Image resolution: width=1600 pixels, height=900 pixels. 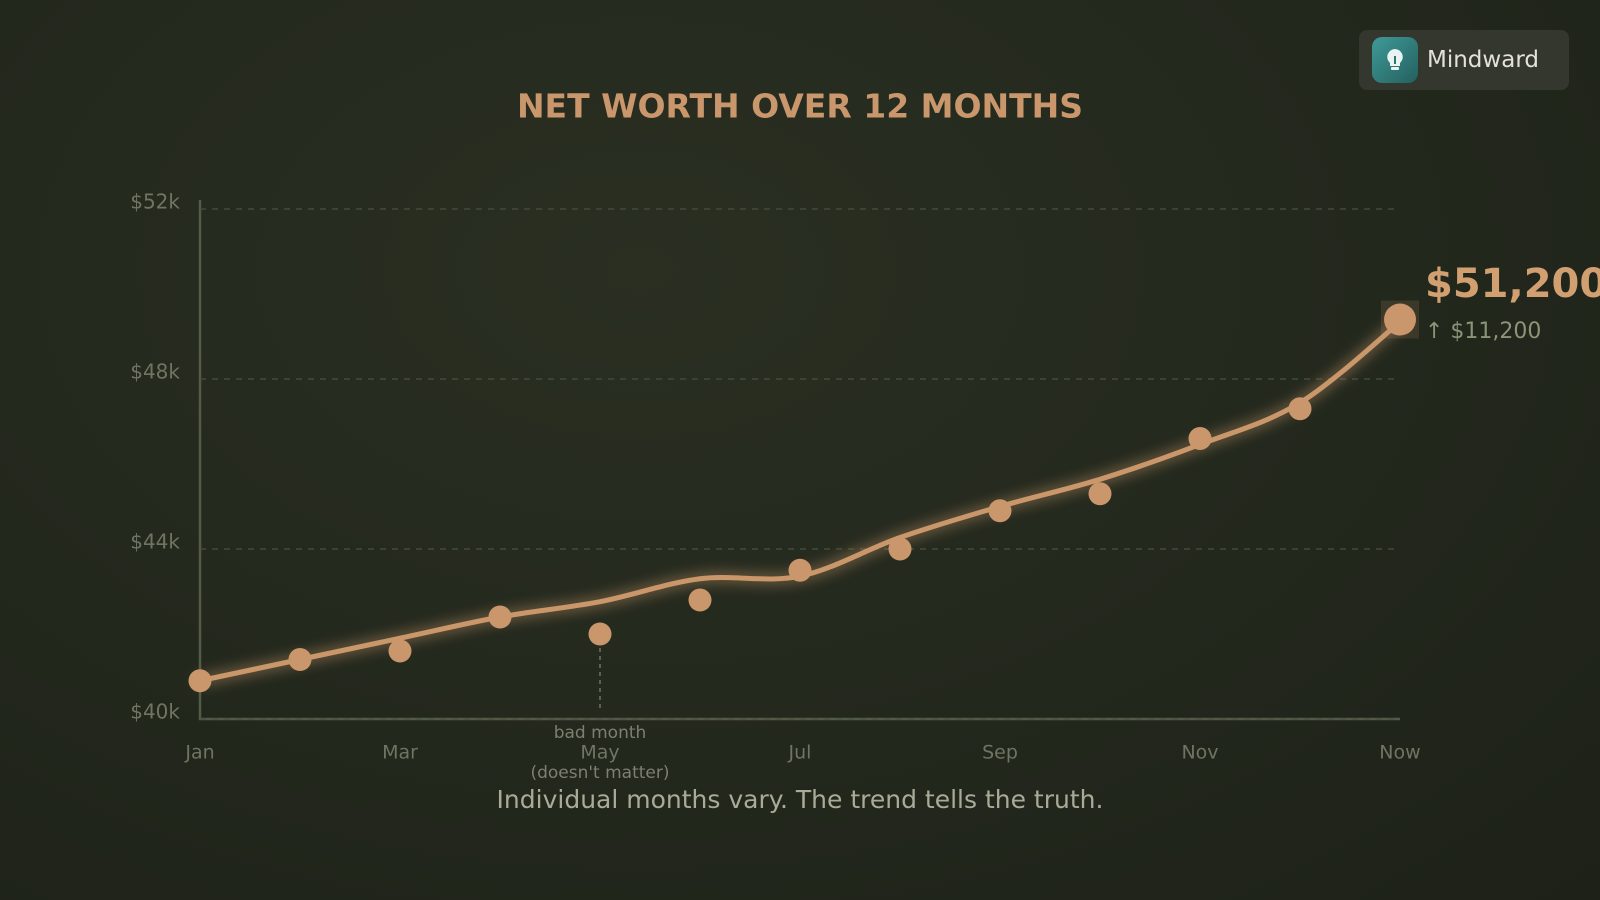 I want to click on chart-title: NET WORTH OVER 12 MONTHS, so click(x=800, y=106).